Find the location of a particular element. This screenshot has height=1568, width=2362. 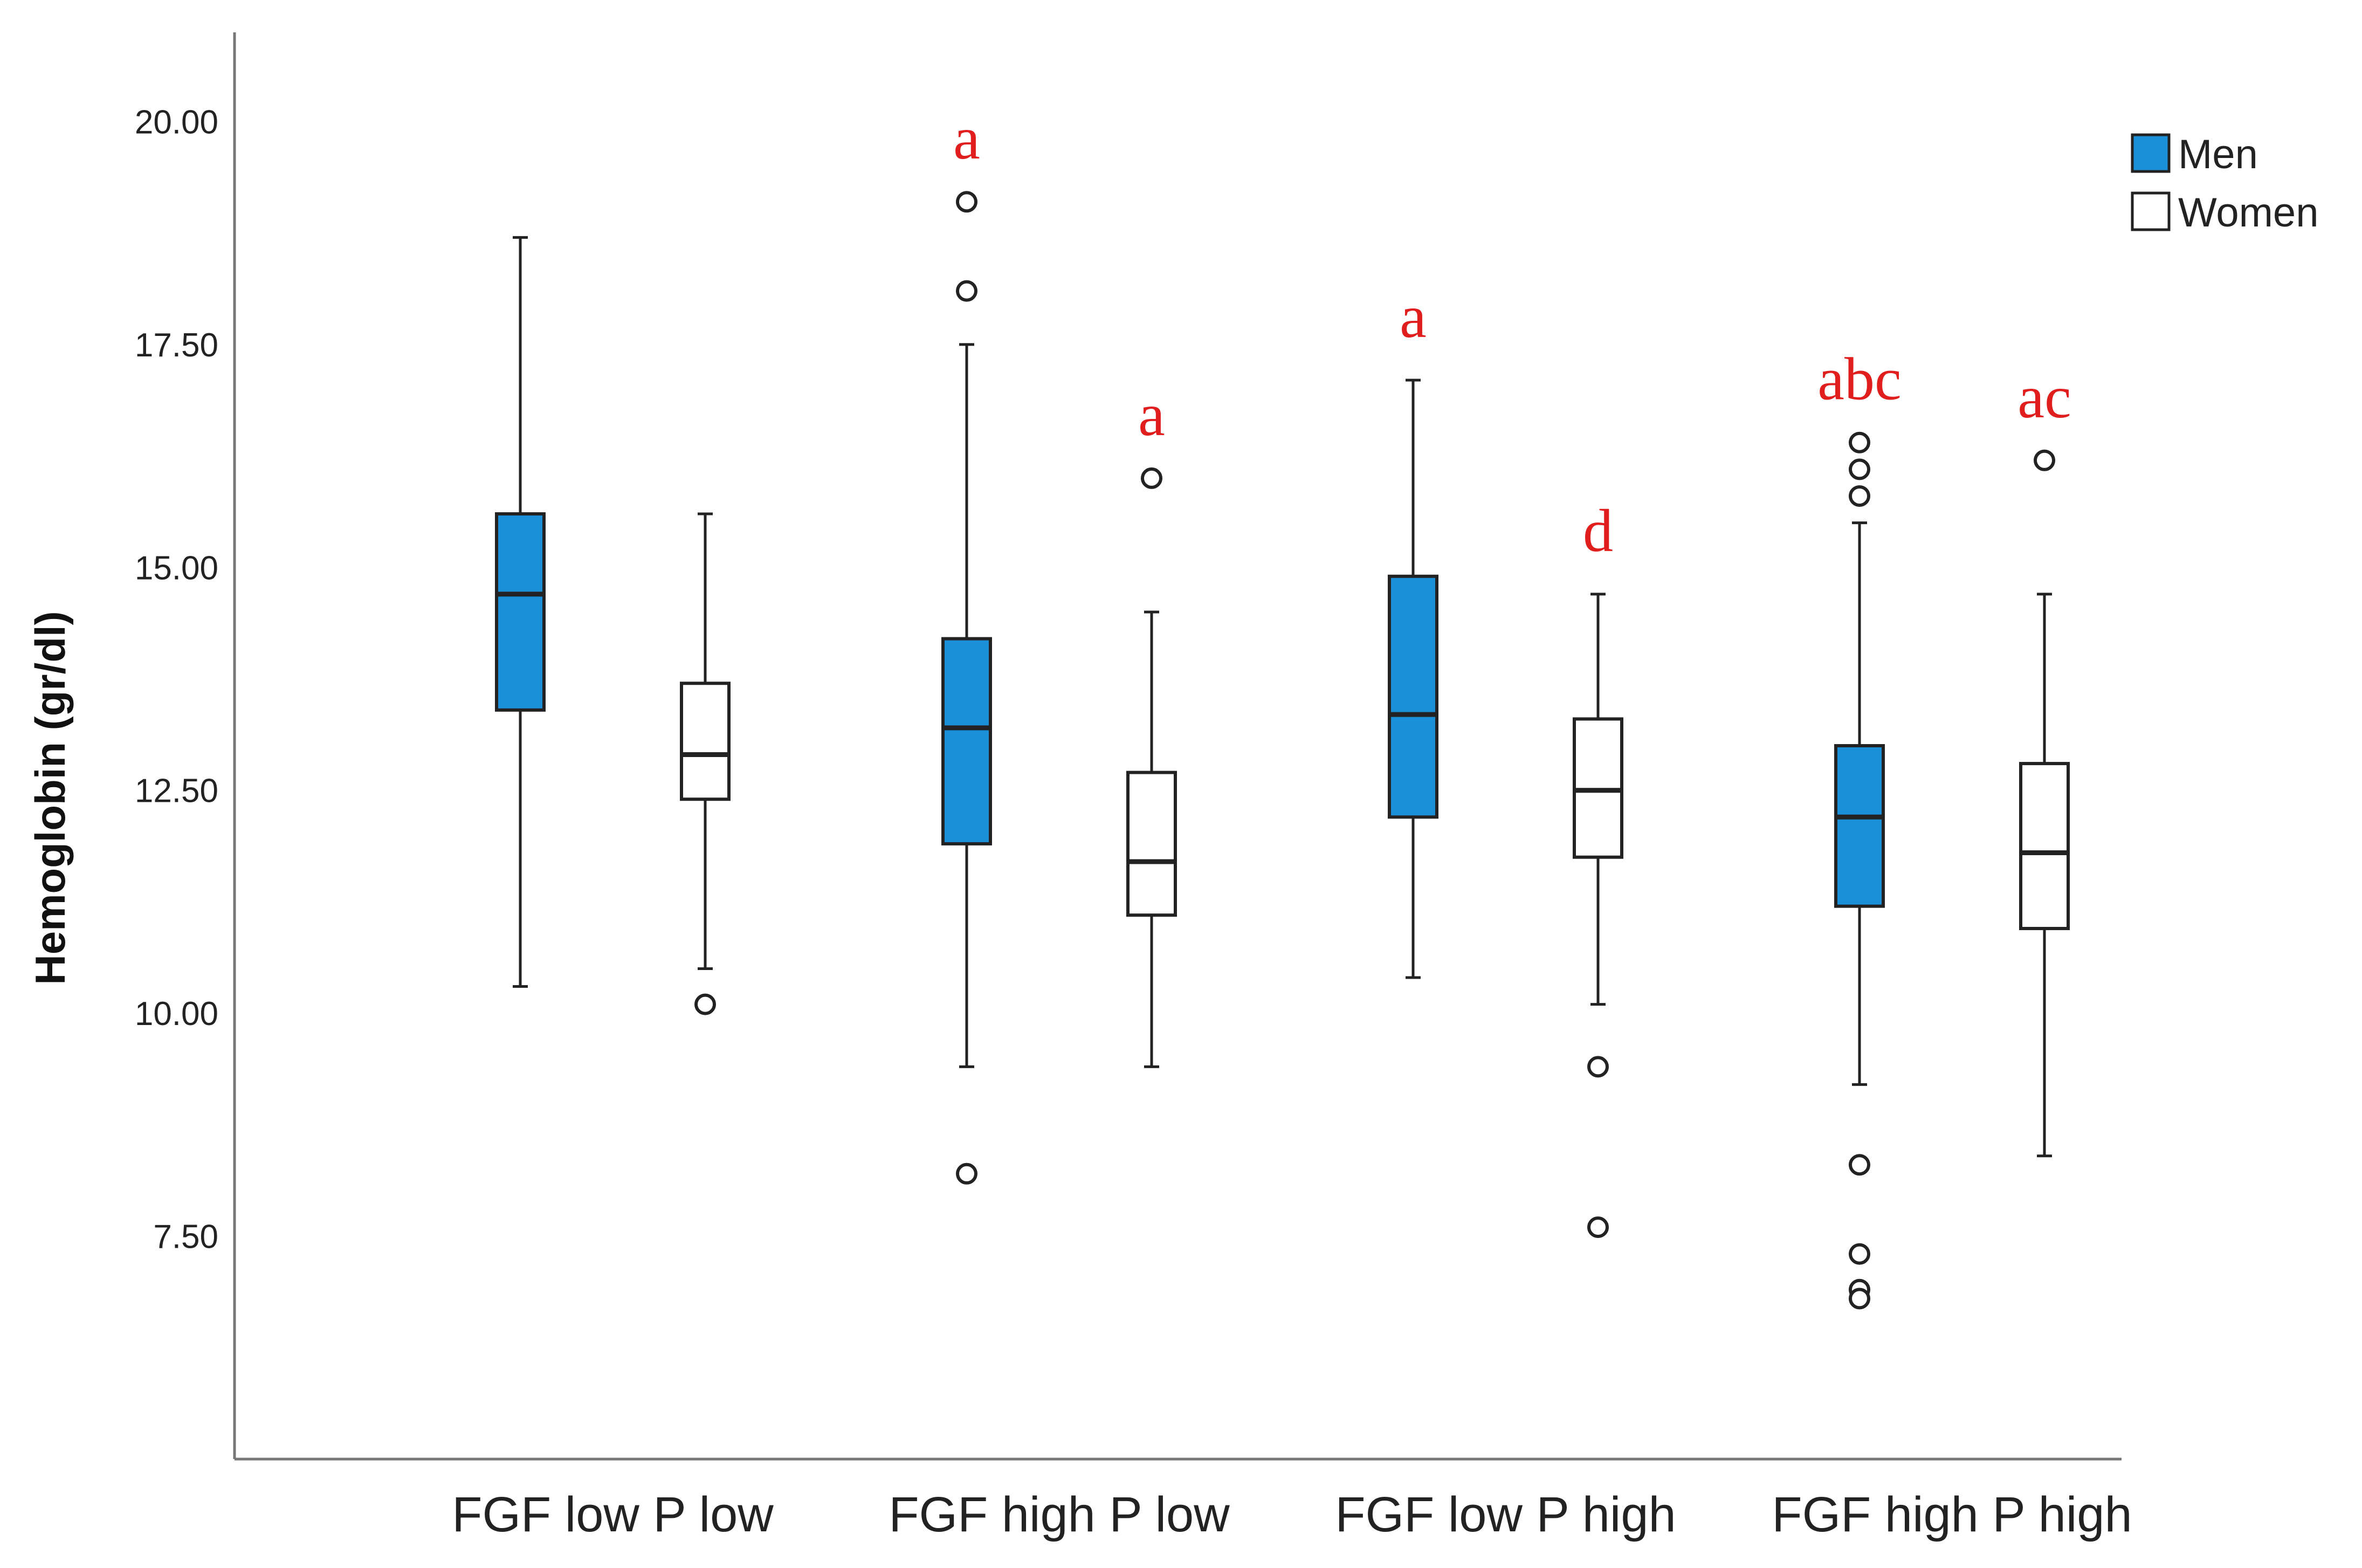

y-axis-label: Hemoglobin (gr/dl) is located at coordinates (50, 798).